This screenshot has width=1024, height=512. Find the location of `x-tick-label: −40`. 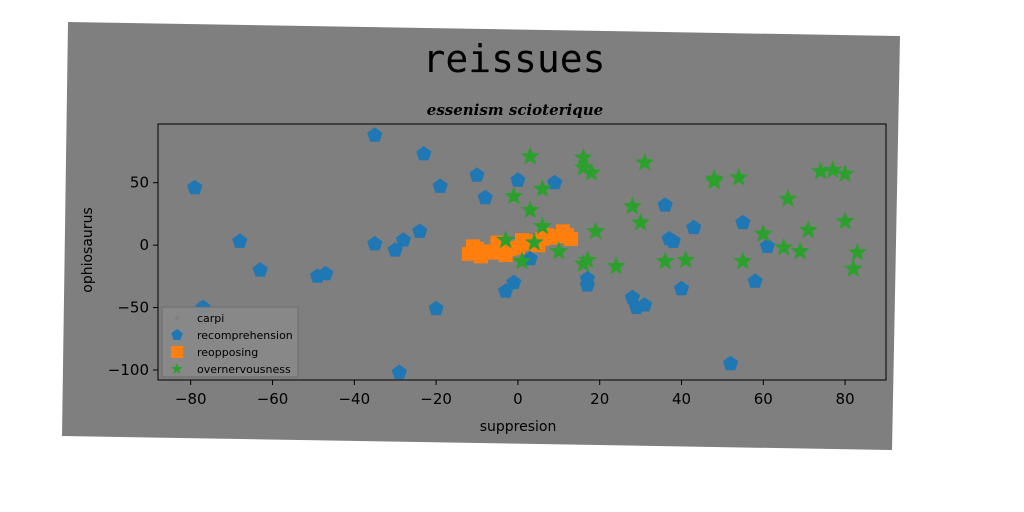

x-tick-label: −40 is located at coordinates (354, 399).